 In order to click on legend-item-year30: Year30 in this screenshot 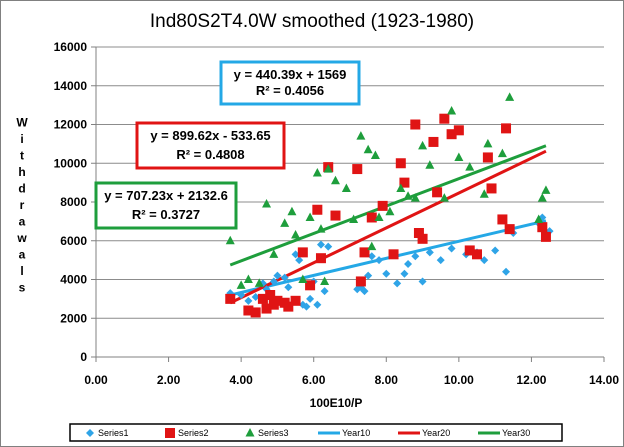, I will do `click(504, 433)`.